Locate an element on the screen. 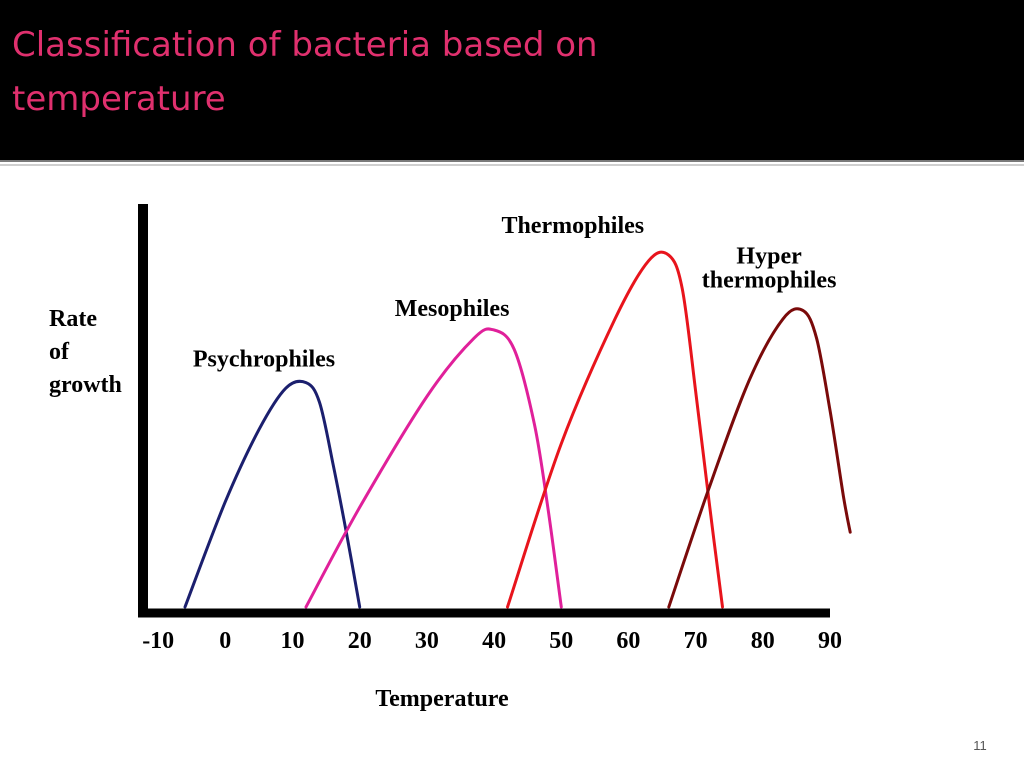 The height and width of the screenshot is (768, 1024). x-tick-label: 0 is located at coordinates (225, 641).